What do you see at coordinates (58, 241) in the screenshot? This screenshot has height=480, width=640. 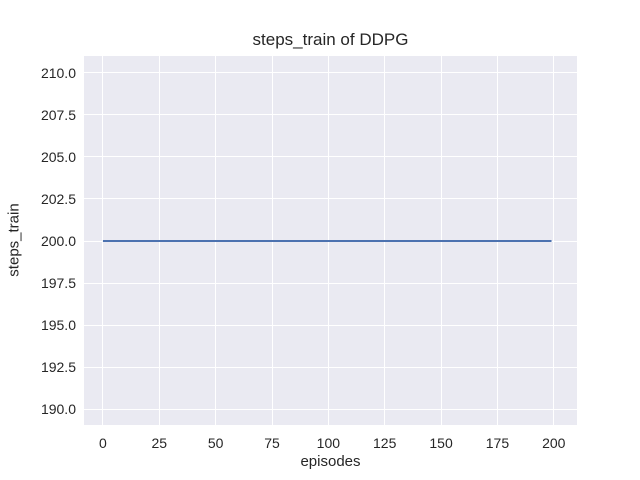 I see `y-tick-label: 200.0` at bounding box center [58, 241].